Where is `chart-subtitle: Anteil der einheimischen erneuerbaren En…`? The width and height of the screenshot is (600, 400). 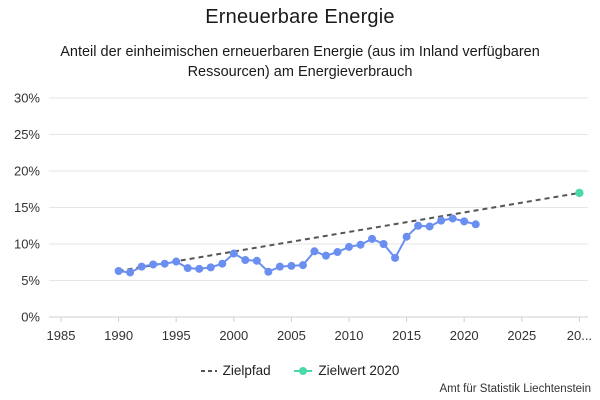 chart-subtitle: Anteil der einheimischen erneuerbaren En… is located at coordinates (300, 62).